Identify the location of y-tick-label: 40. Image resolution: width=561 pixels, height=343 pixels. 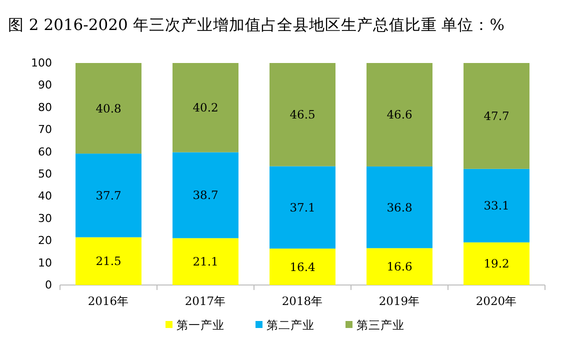
(45, 196).